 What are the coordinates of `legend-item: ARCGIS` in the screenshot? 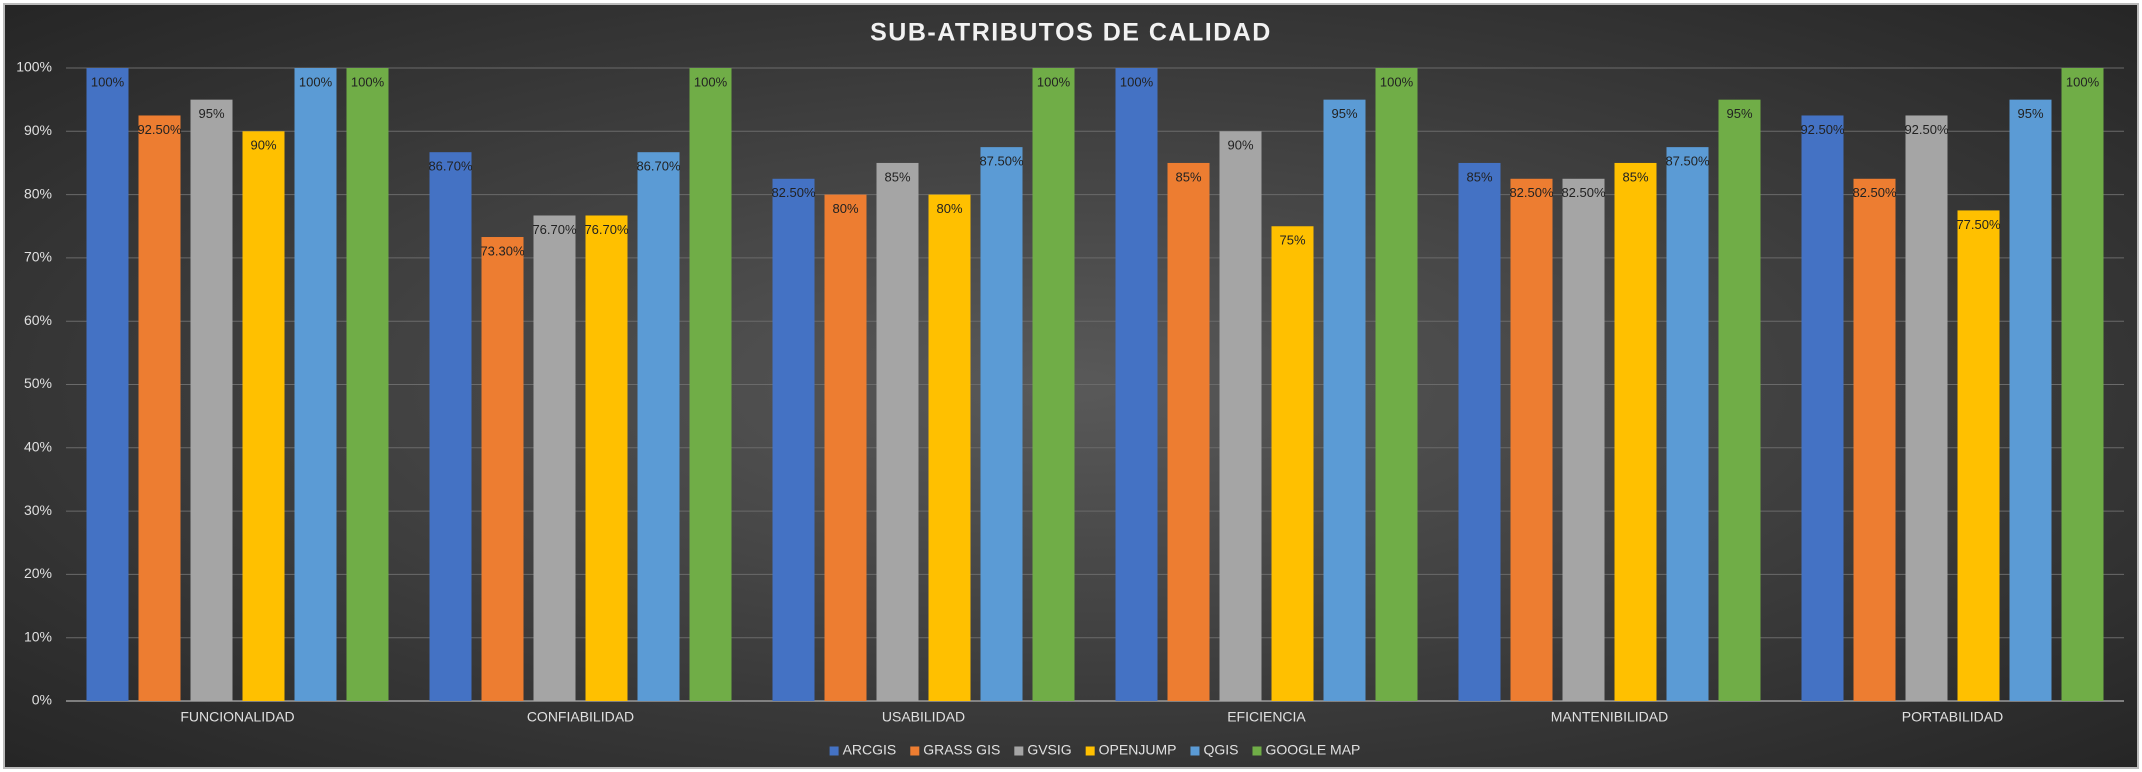 It's located at (863, 750).